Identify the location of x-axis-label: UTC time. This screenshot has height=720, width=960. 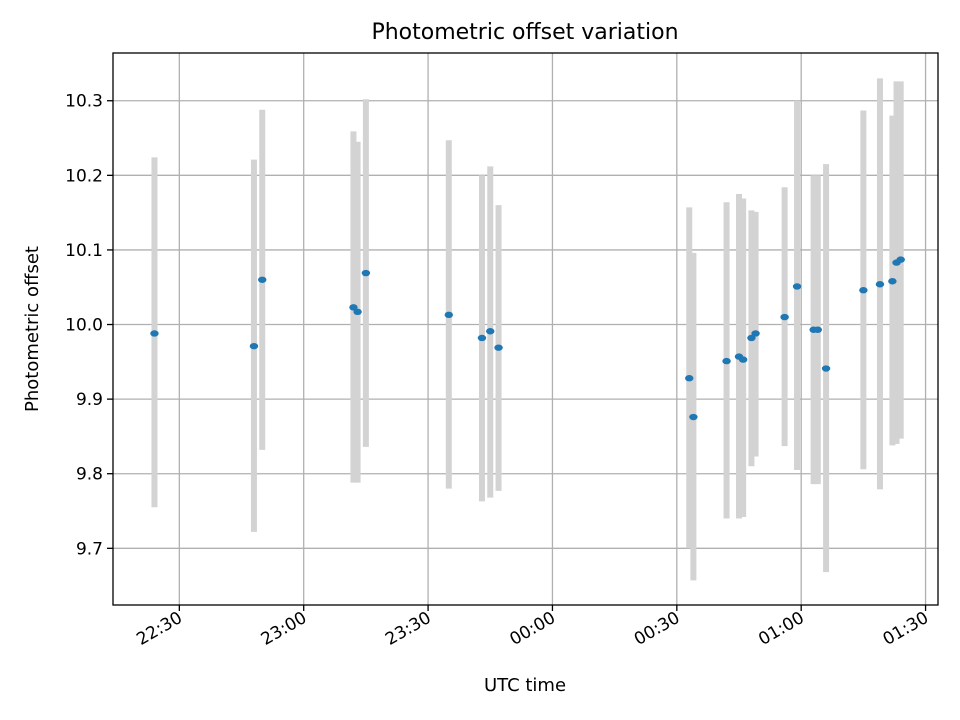
(525, 685).